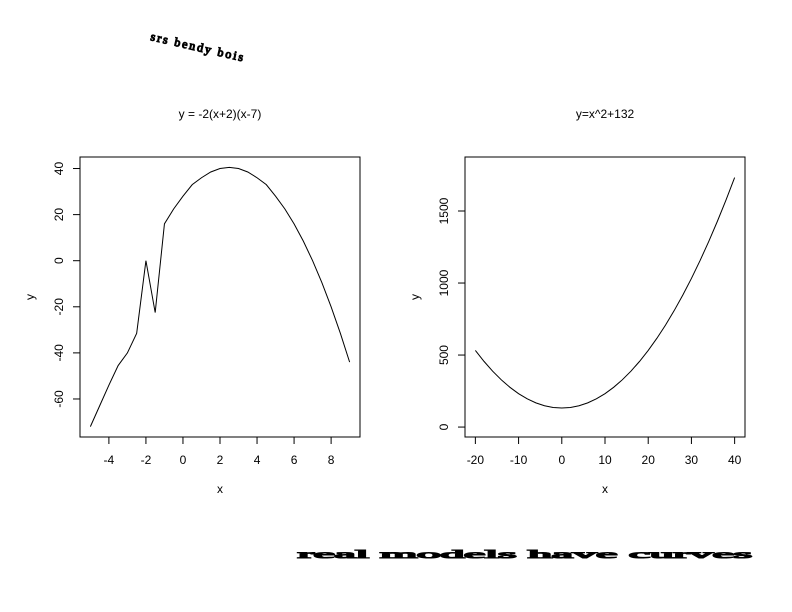 The width and height of the screenshot is (792, 612). Describe the element at coordinates (519, 460) in the screenshot. I see `x-tick-label: -10` at that location.